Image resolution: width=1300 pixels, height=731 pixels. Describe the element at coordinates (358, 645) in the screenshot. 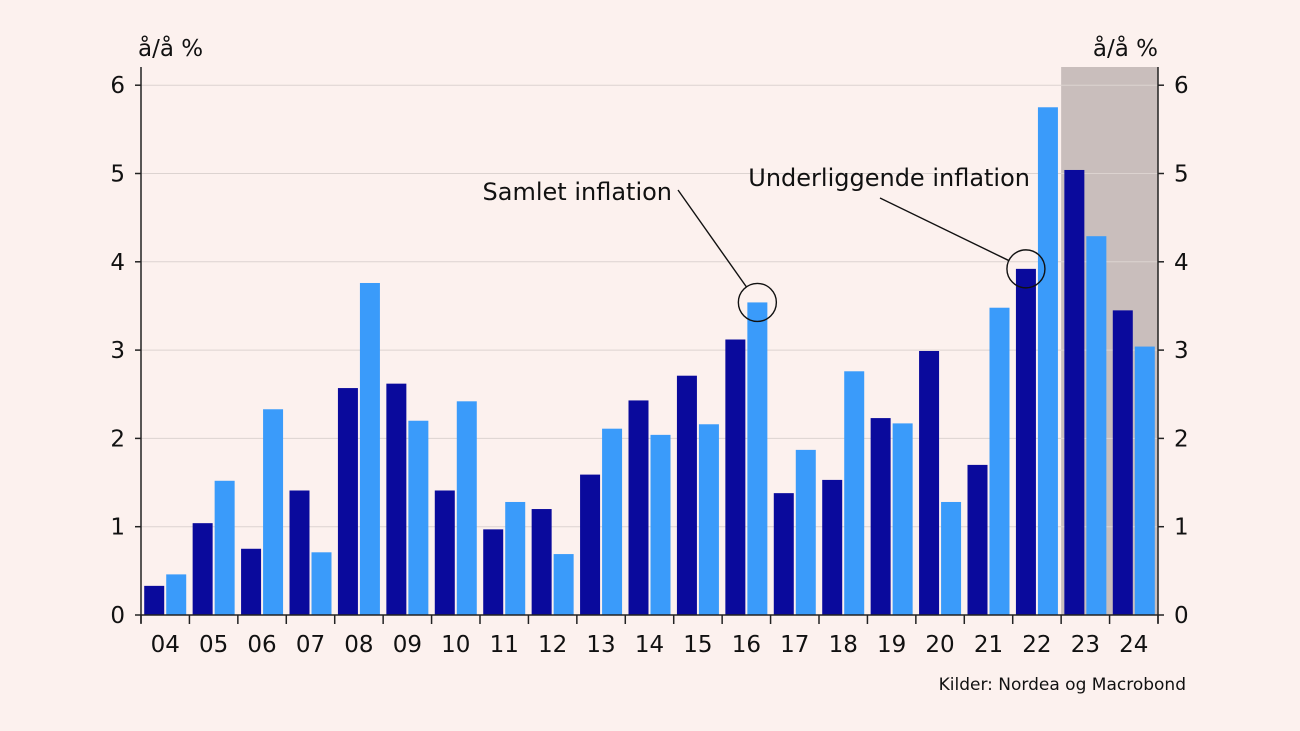

I see `x-tick-label: 08` at that location.